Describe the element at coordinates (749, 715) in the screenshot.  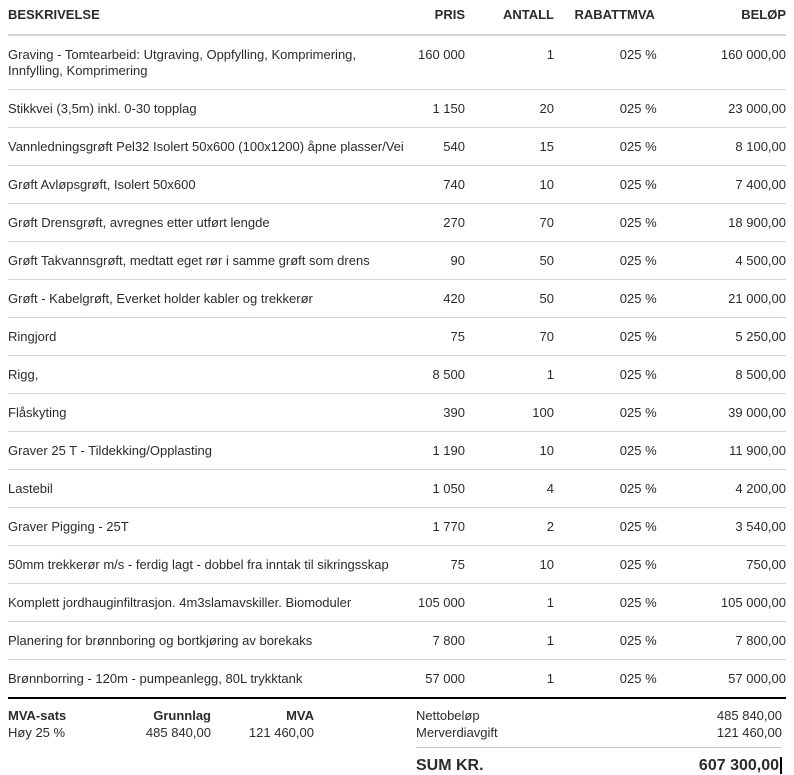
I see `net-amount-value: 485 840,00` at that location.